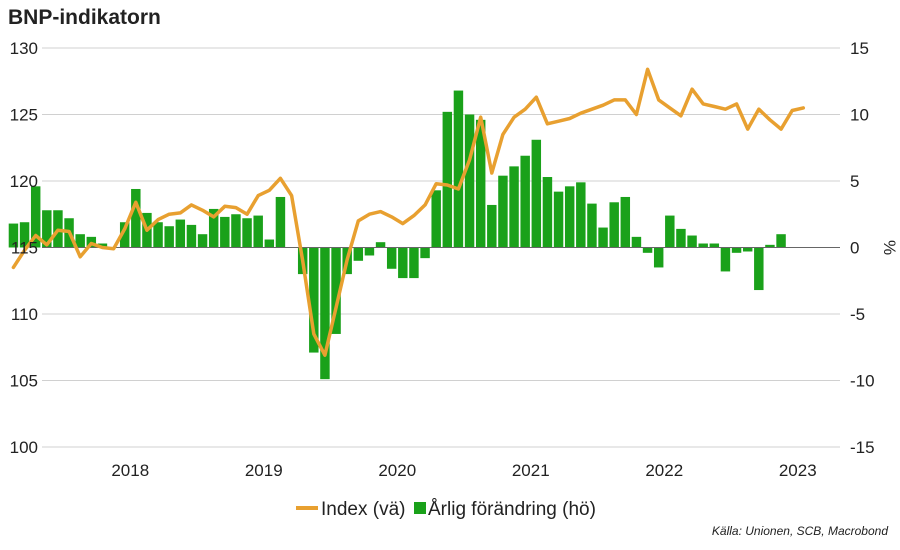 The height and width of the screenshot is (550, 900). I want to click on right-tick-label: -10, so click(862, 381).